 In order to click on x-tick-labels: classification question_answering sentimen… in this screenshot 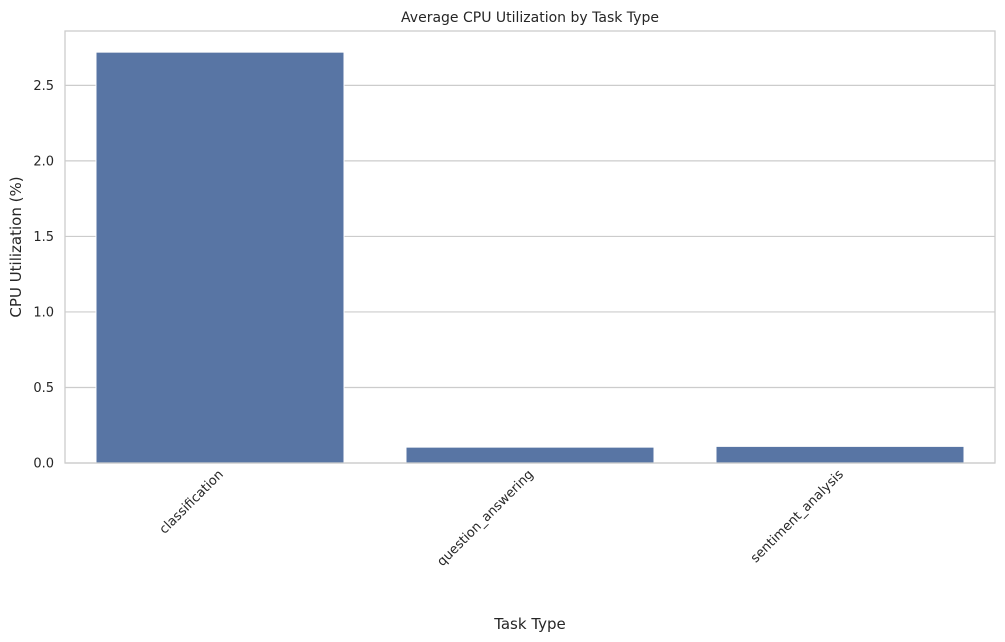, I will do `click(502, 518)`.